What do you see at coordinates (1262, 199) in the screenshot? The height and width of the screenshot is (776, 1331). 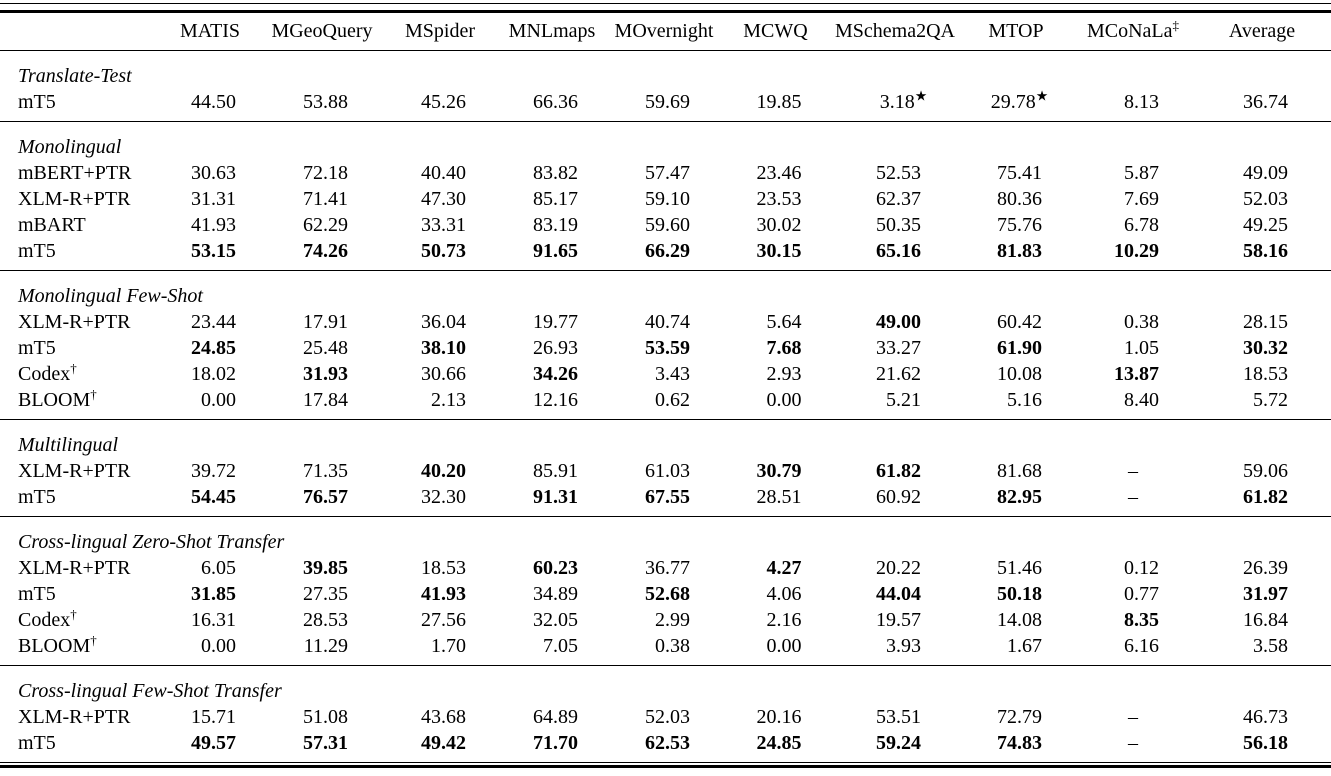 I see `metric-cell: 52.03` at bounding box center [1262, 199].